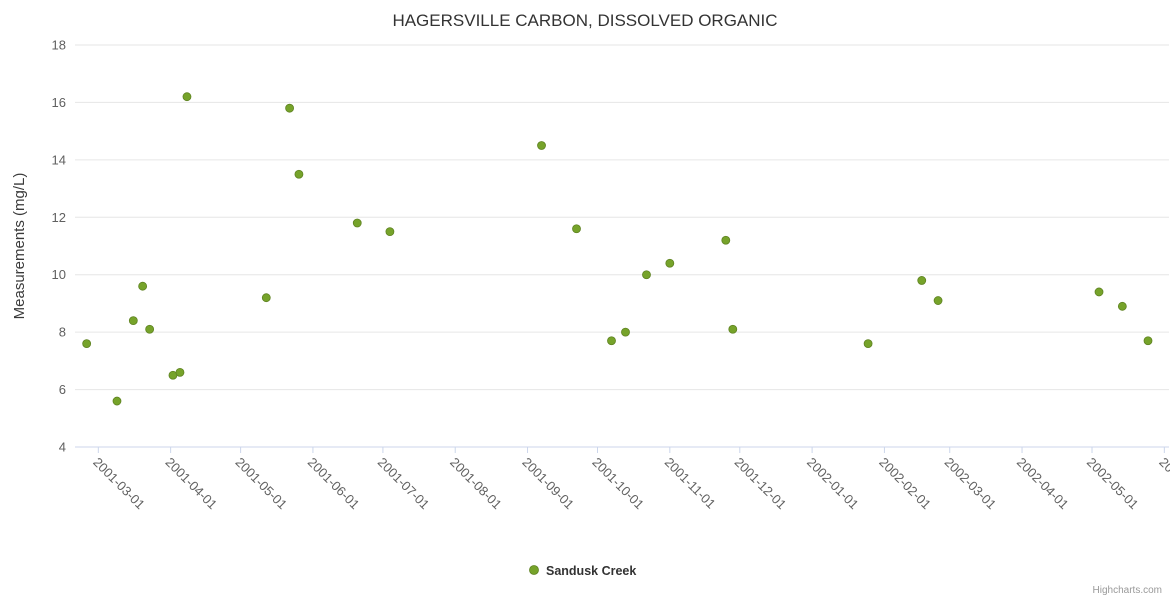 The height and width of the screenshot is (600, 1170). Describe the element at coordinates (1163, 484) in the screenshot. I see `x-axis-label: 2002-06-01` at that location.